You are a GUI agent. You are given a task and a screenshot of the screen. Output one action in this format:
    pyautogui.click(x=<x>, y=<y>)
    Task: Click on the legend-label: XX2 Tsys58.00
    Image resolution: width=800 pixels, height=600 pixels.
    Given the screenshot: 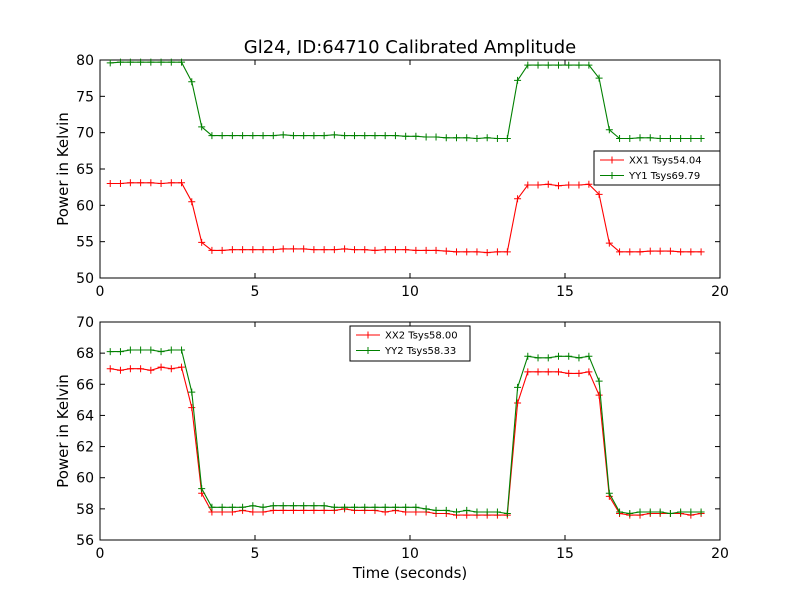 What is the action you would take?
    pyautogui.click(x=421, y=336)
    